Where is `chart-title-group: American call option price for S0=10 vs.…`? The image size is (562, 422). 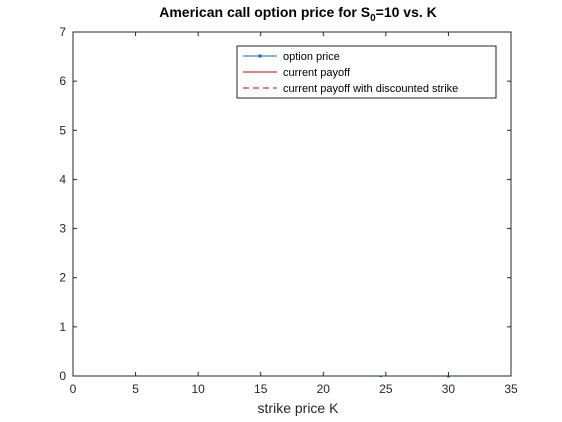
chart-title-group: American call option price for S0=10 vs.… is located at coordinates (298, 14).